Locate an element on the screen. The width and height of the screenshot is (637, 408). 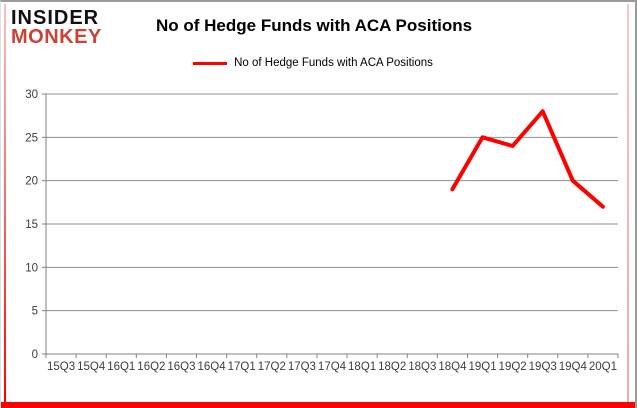
y-tick-label: 0 is located at coordinates (35, 355).